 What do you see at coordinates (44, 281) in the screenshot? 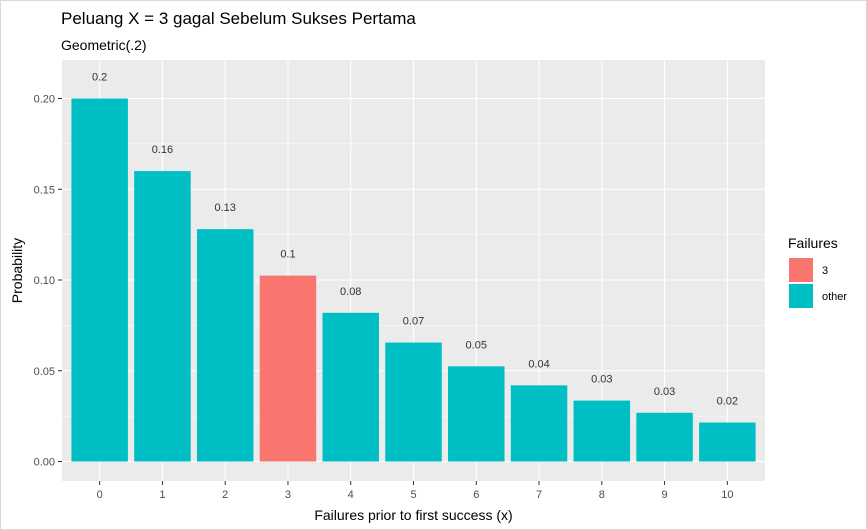
I see `y-tick-label: 0.10` at bounding box center [44, 281].